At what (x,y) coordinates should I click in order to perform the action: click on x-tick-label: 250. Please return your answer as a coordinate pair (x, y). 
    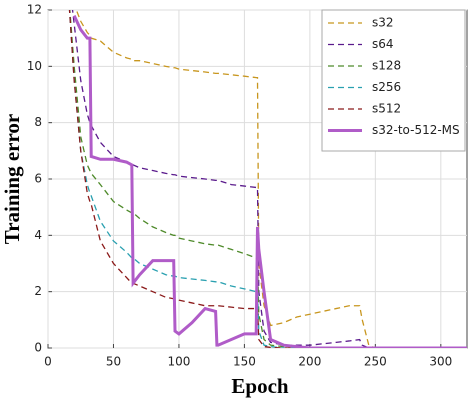
    Looking at the image, I should click on (375, 362).